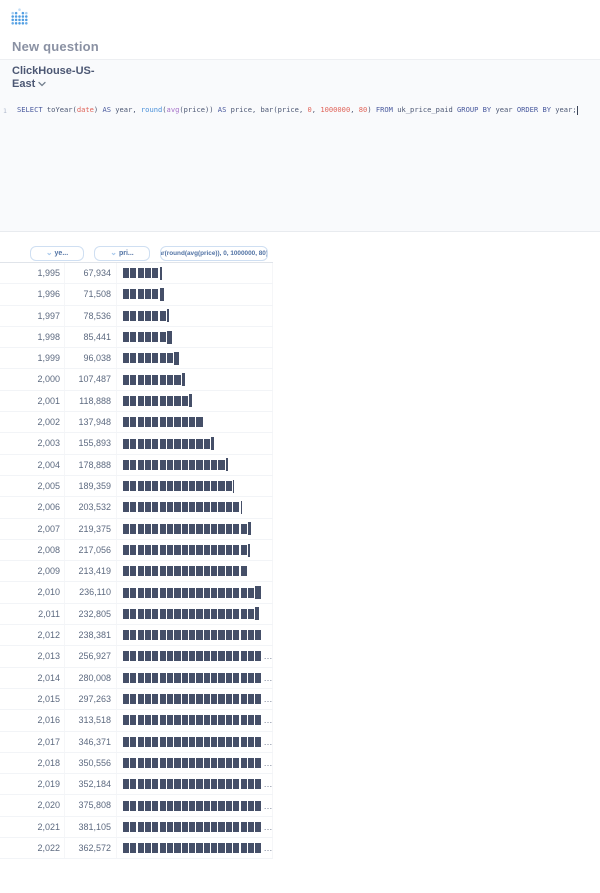  I want to click on price-cell: 78,536, so click(91, 315).